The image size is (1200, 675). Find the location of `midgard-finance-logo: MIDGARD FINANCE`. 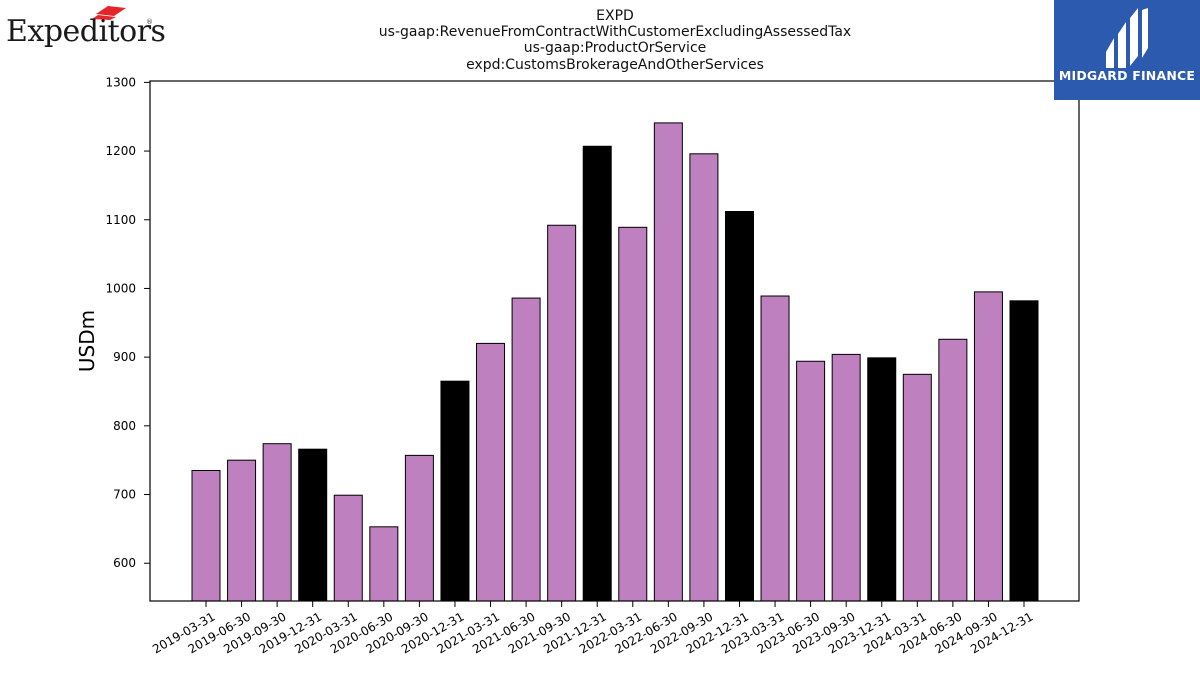

midgard-finance-logo: MIDGARD FINANCE is located at coordinates (1127, 50).